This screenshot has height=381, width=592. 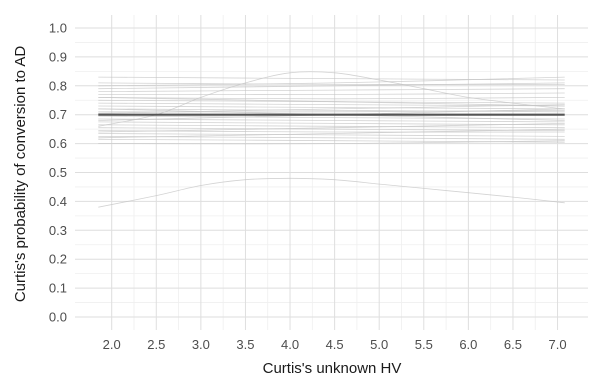 I want to click on y-tick-label: 1.0, so click(x=58, y=28).